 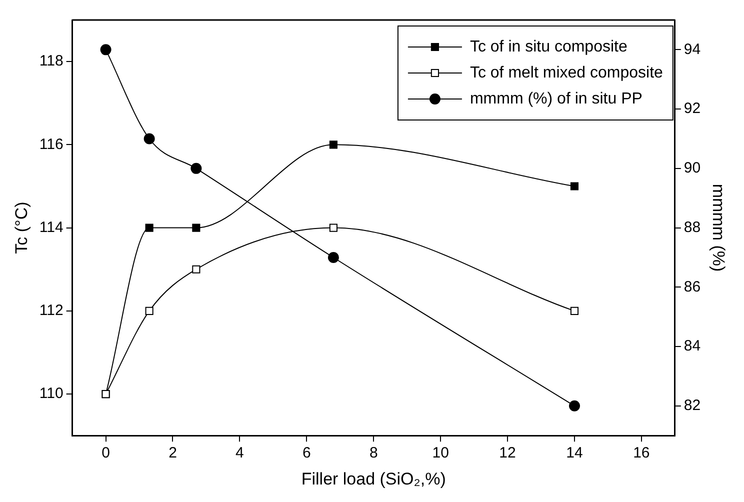 What do you see at coordinates (240, 453) in the screenshot?
I see `x-tick-label: 4` at bounding box center [240, 453].